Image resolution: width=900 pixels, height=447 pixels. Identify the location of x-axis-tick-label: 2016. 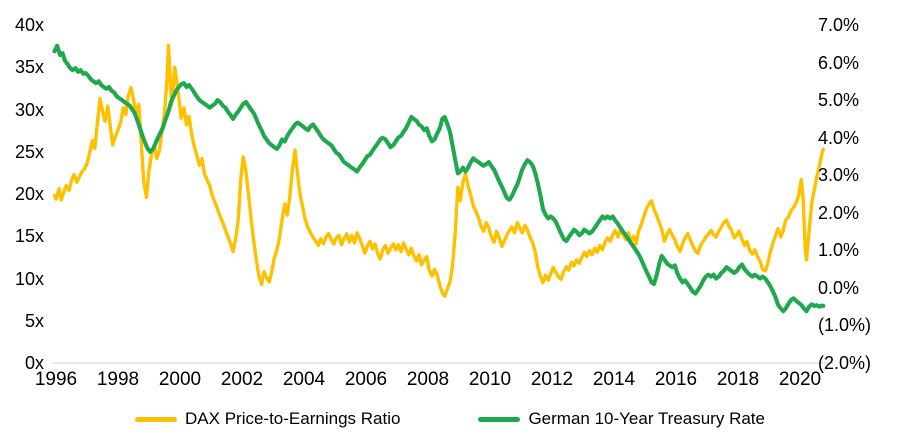
(676, 379).